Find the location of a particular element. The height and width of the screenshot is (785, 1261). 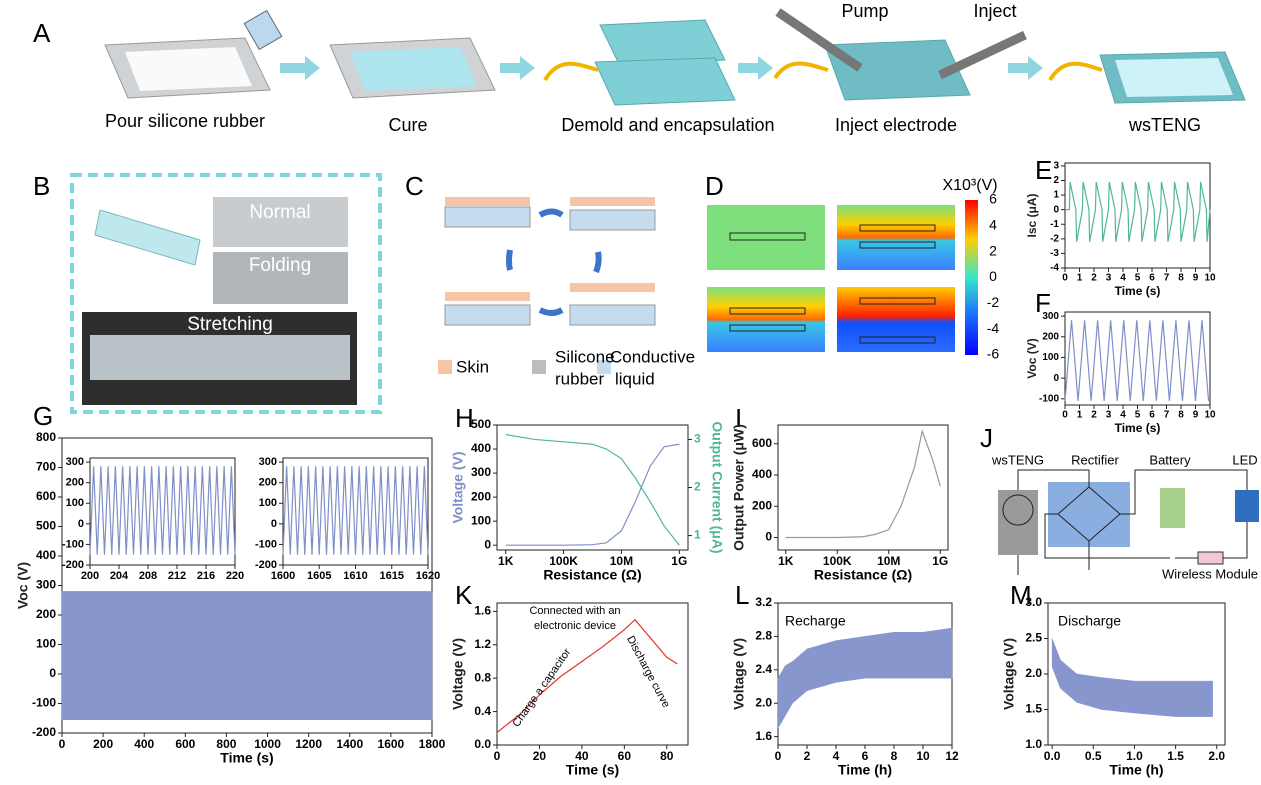

inject-label: Inject is located at coordinates (994, 11).